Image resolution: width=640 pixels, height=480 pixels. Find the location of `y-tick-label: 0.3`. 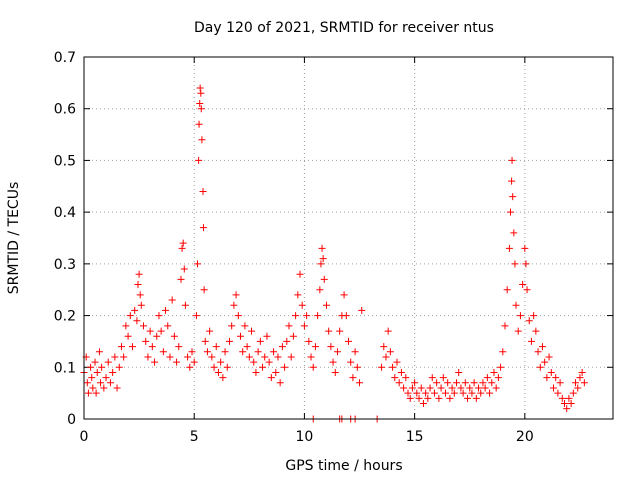

y-tick-label: 0.3 is located at coordinates (65, 265).